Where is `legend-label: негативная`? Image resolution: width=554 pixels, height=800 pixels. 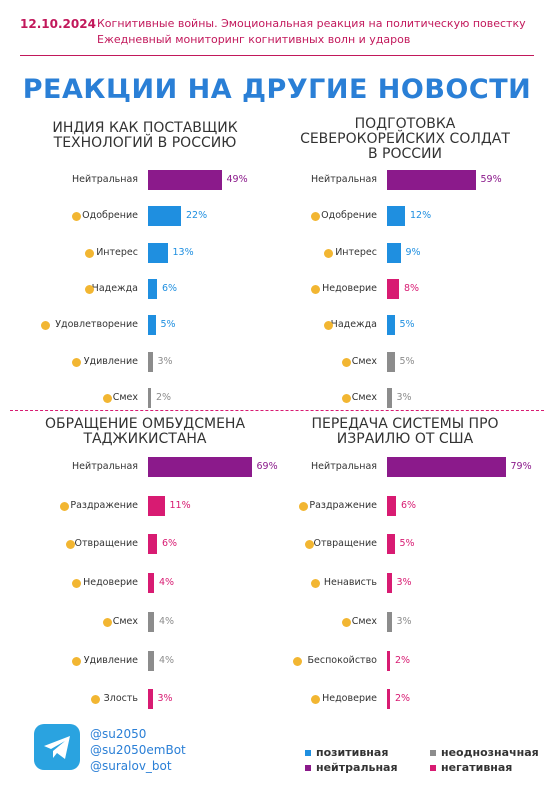
legend-label: негативная is located at coordinates (477, 767).